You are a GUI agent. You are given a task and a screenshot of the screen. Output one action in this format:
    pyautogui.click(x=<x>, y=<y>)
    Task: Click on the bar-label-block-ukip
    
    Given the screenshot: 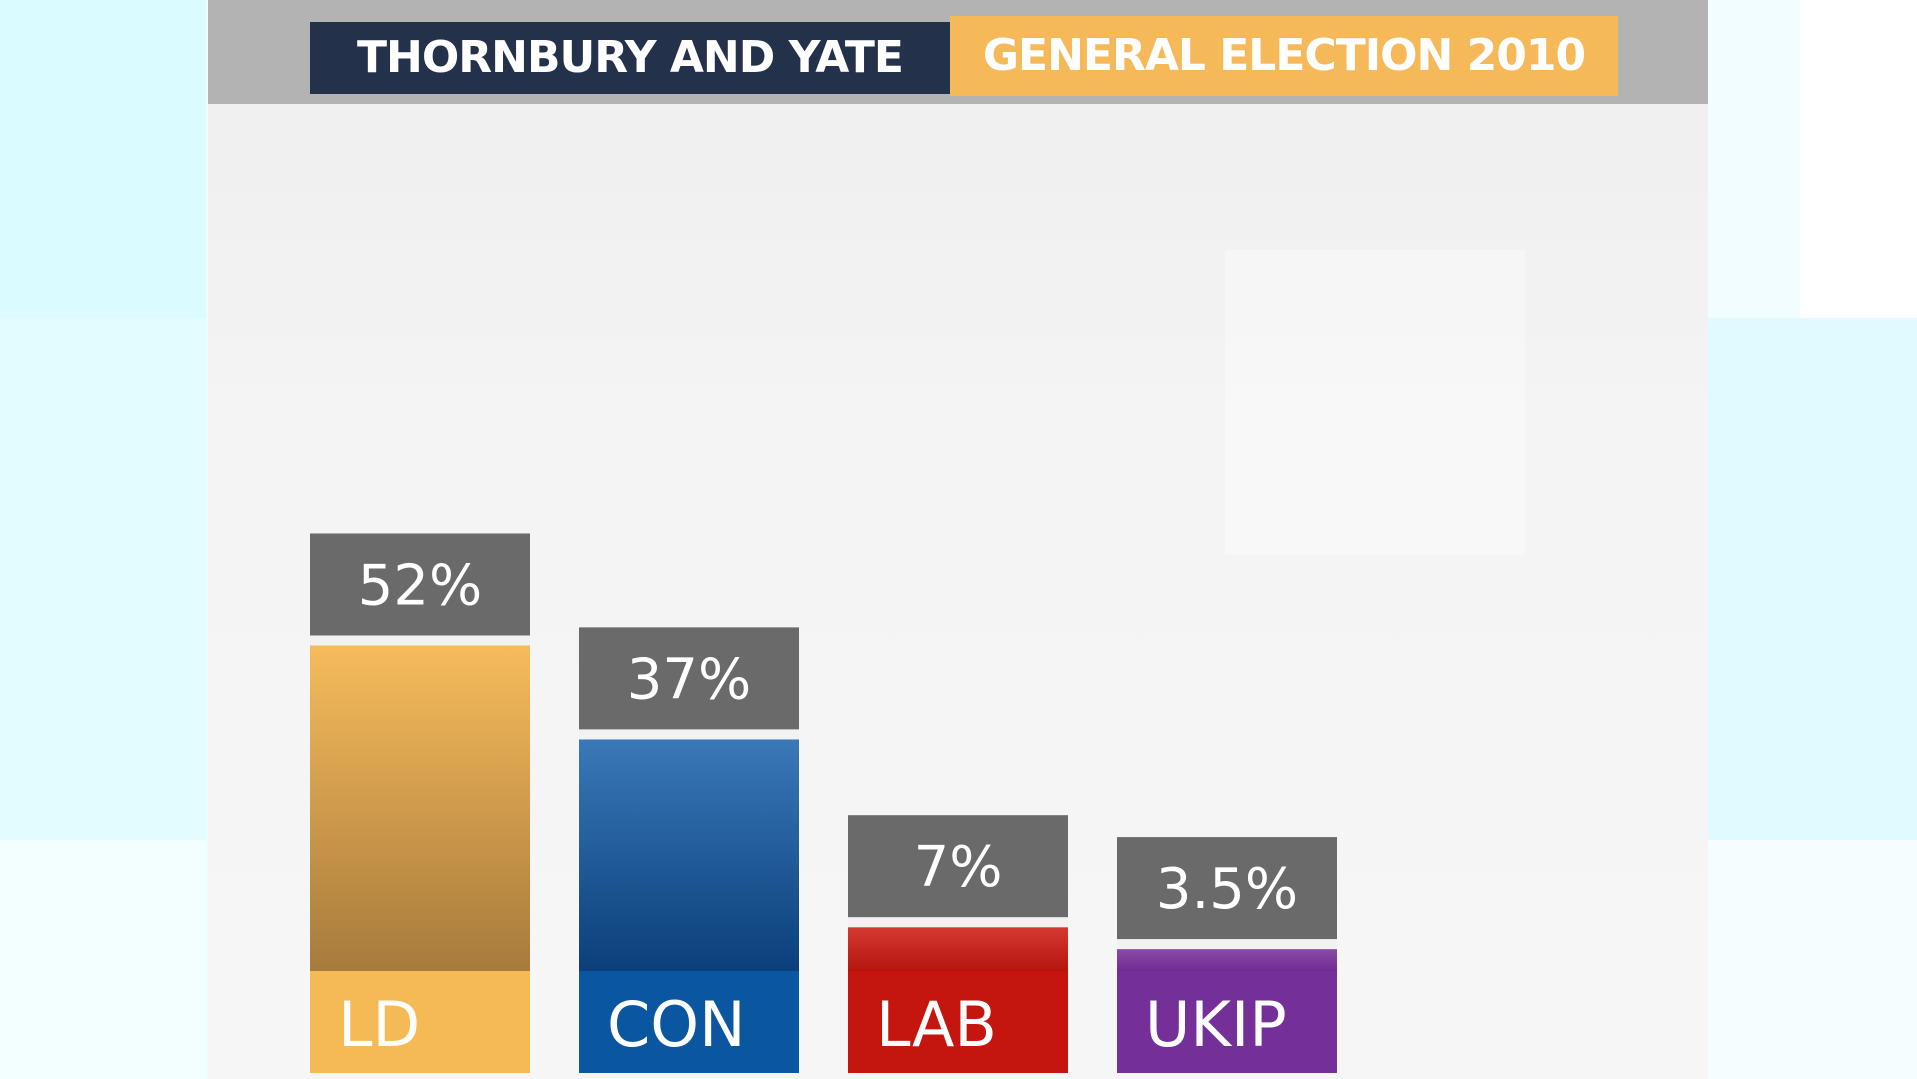 What is the action you would take?
    pyautogui.click(x=1227, y=1022)
    